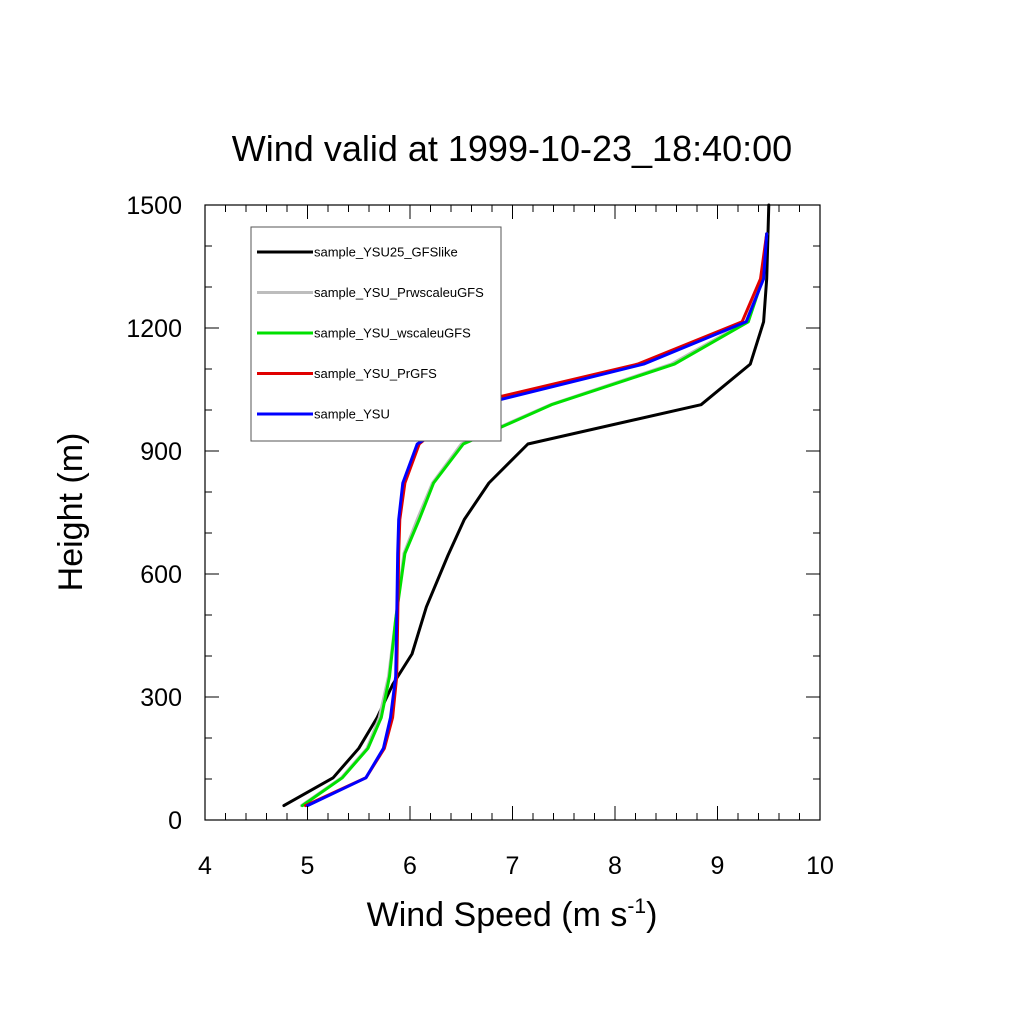  Describe the element at coordinates (154, 206) in the screenshot. I see `y-tick-label: 1500` at that location.